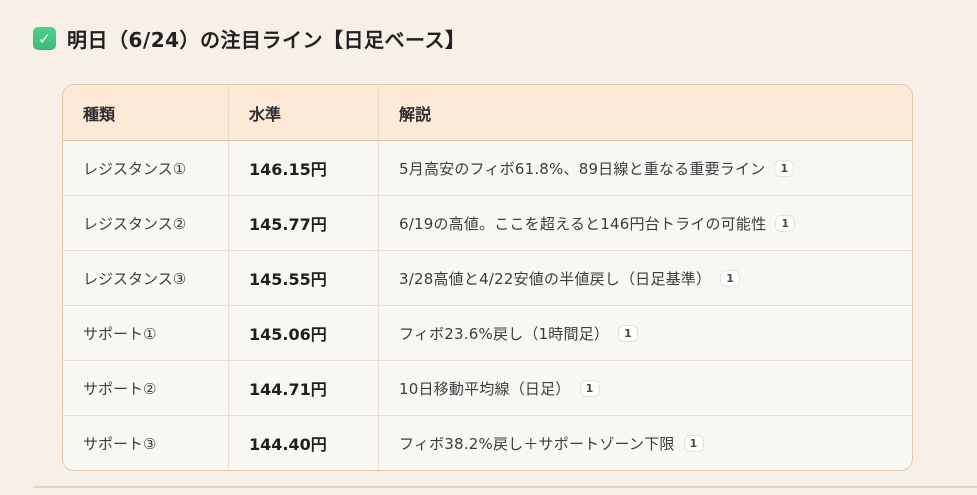 The height and width of the screenshot is (495, 977). What do you see at coordinates (645, 112) in the screenshot?
I see `column-header-desc: 解説` at bounding box center [645, 112].